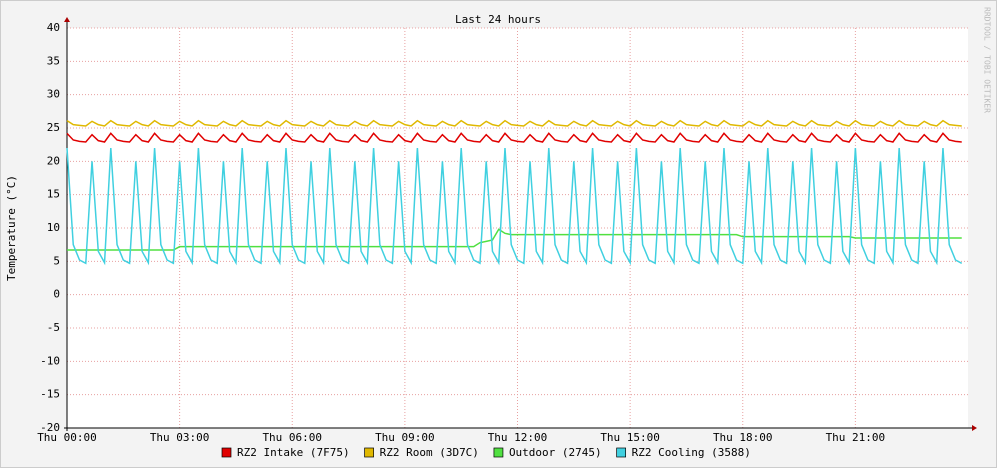 The image size is (997, 468). Describe the element at coordinates (53, 227) in the screenshot. I see `y-tick-label: 10` at that location.